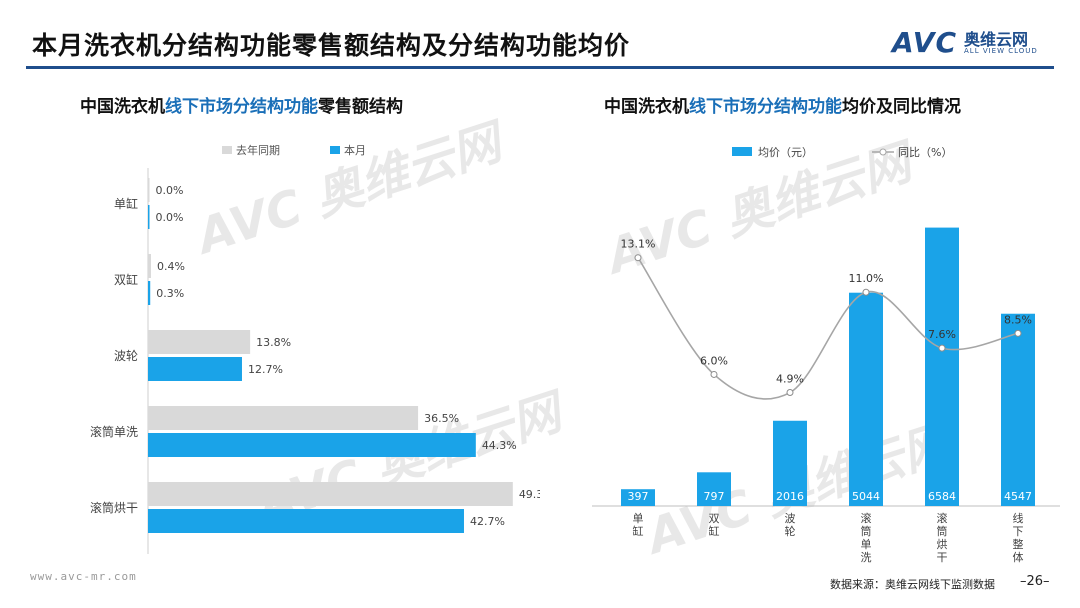 This screenshot has width=1080, height=608. Describe the element at coordinates (265, 369) in the screenshot. I see `bar-value-label: 12.7%` at that location.